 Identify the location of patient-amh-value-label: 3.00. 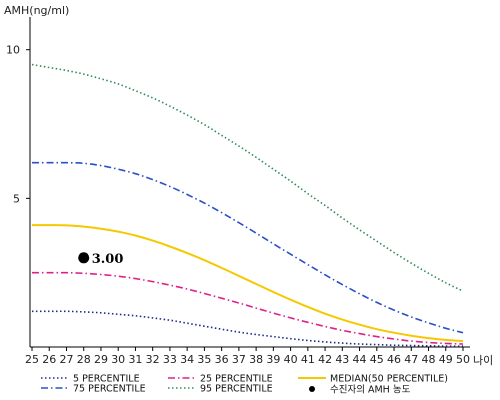
(108, 259).